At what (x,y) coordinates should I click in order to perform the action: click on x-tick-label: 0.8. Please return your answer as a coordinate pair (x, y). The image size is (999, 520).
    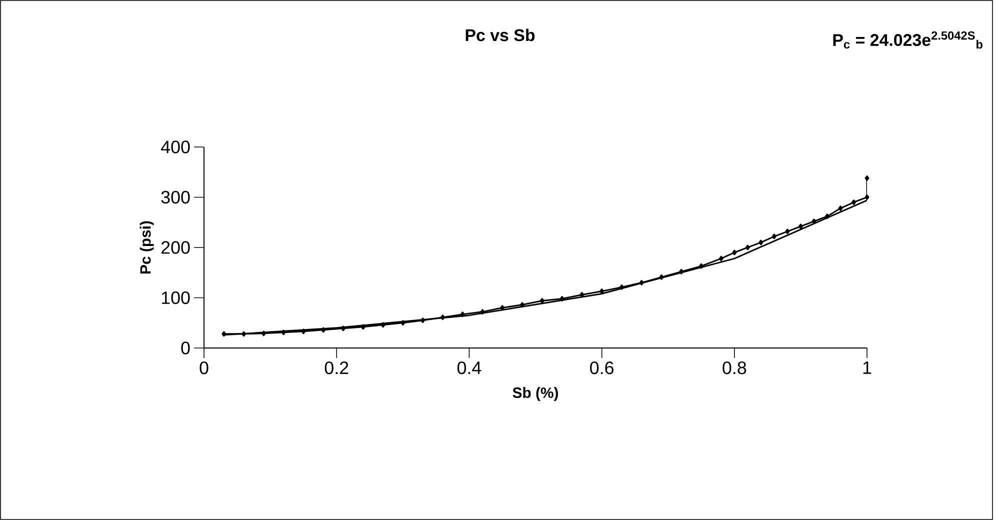
    Looking at the image, I should click on (734, 367).